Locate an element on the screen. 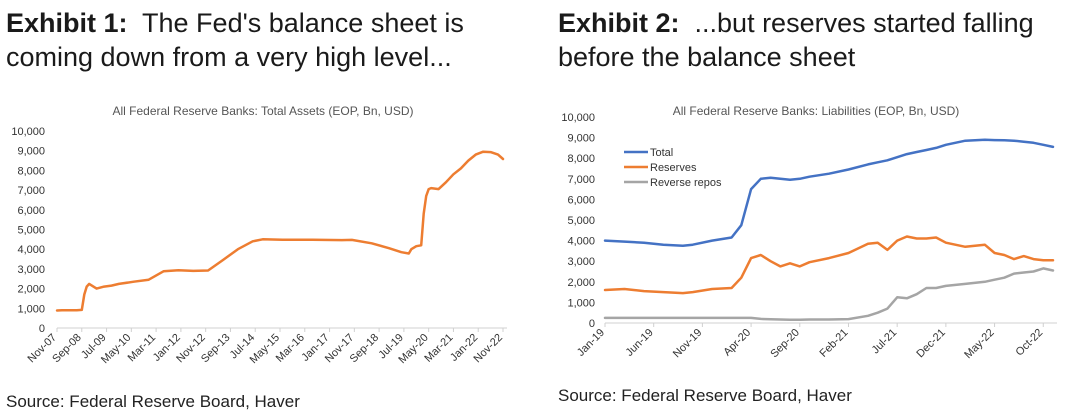 The image size is (1084, 412). legend-label-reverse-repos: Reverse repos is located at coordinates (686, 183).